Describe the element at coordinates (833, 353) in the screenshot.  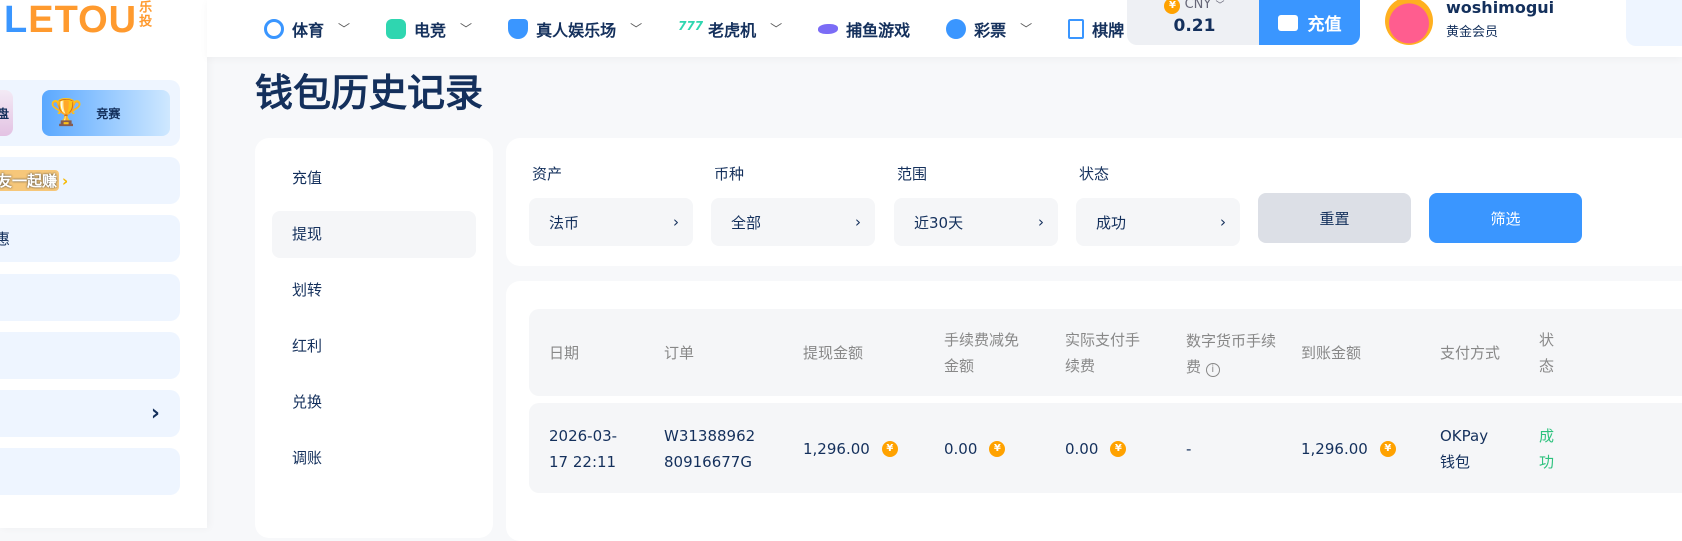
I see `col-amount: 提现金额` at that location.